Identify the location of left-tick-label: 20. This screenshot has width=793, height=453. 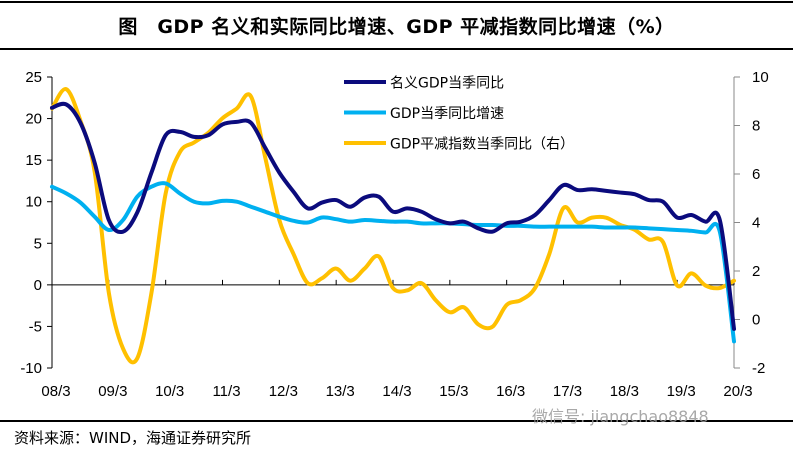
(33, 119).